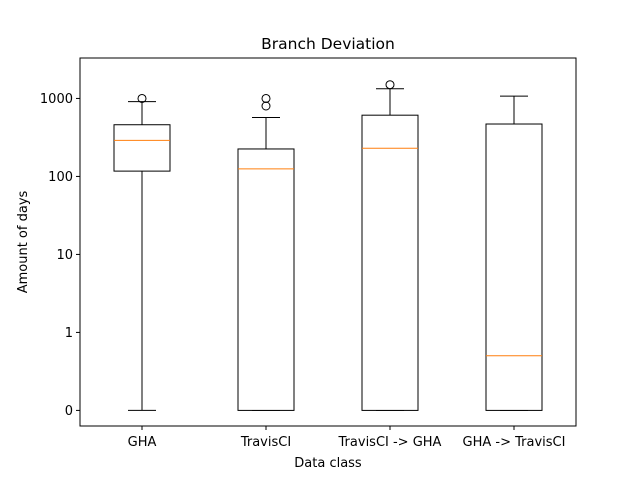  I want to click on y-tick-label: 1, so click(69, 333).